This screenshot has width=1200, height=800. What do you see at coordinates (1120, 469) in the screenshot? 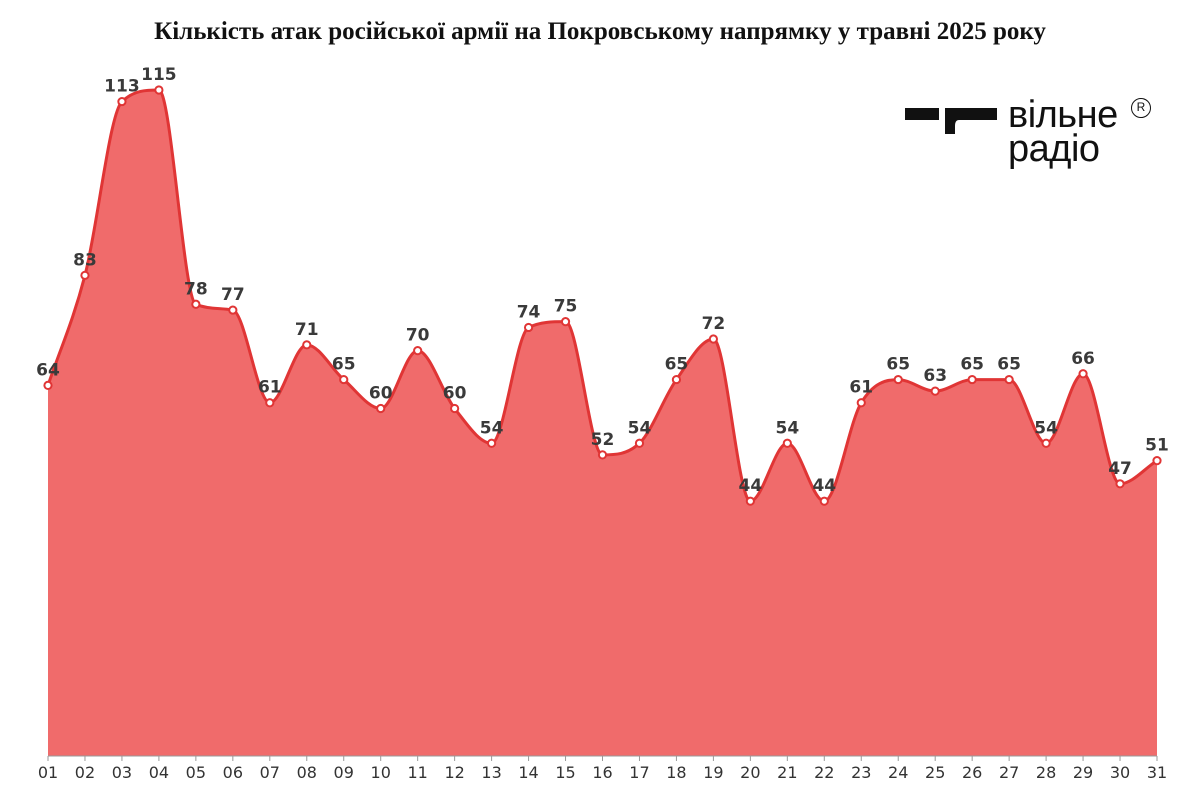
I see `data-label: 47` at bounding box center [1120, 469].